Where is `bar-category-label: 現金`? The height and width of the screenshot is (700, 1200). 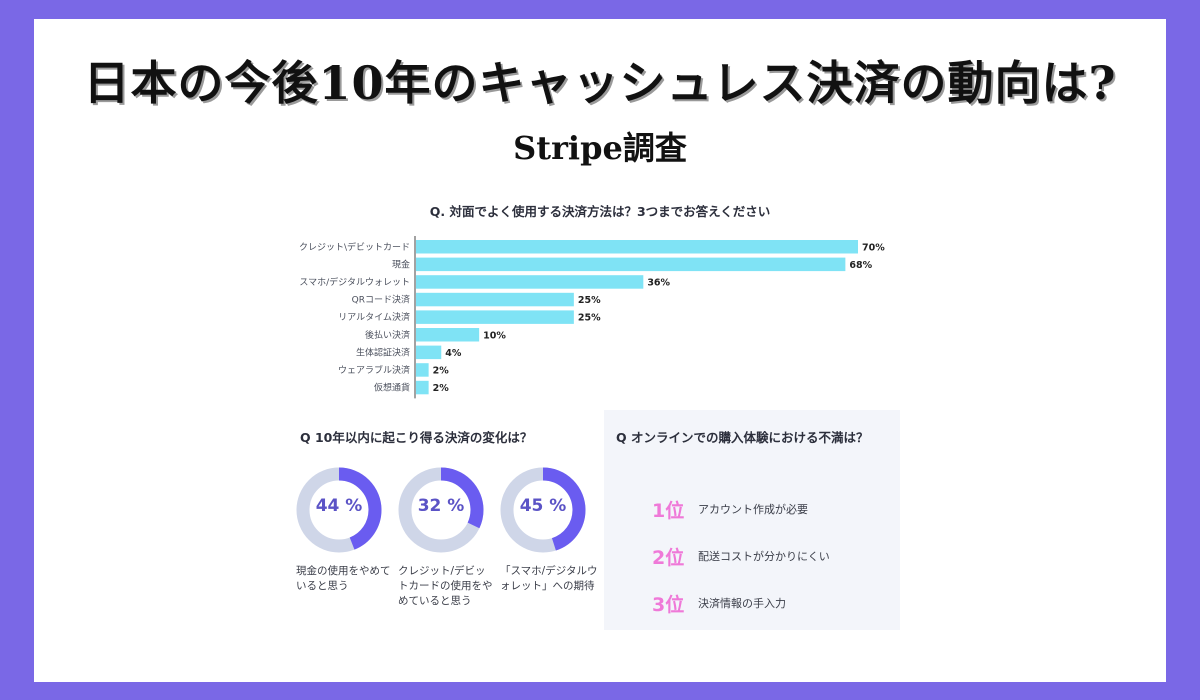
bar-category-label: 現金 is located at coordinates (401, 264).